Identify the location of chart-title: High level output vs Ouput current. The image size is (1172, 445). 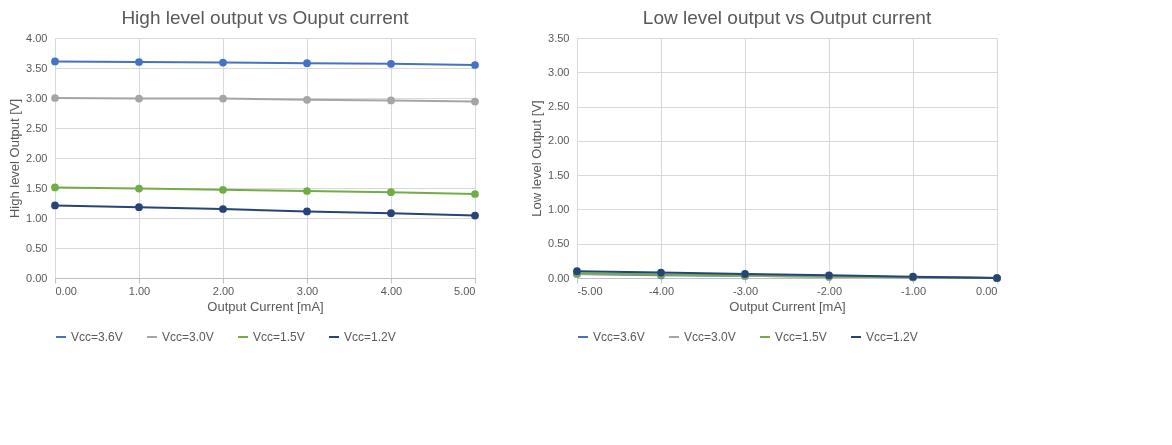
(265, 17).